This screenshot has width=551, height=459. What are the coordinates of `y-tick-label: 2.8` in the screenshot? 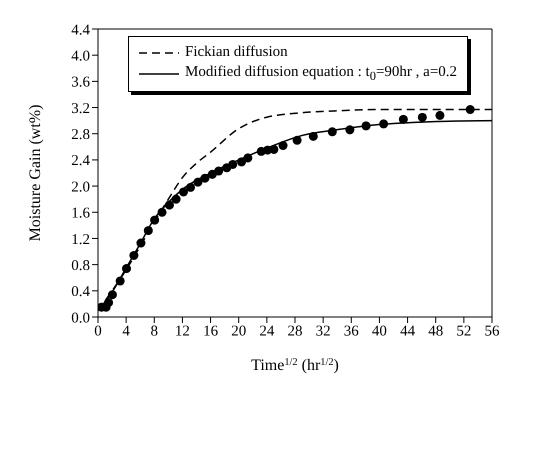 It's located at (80, 135).